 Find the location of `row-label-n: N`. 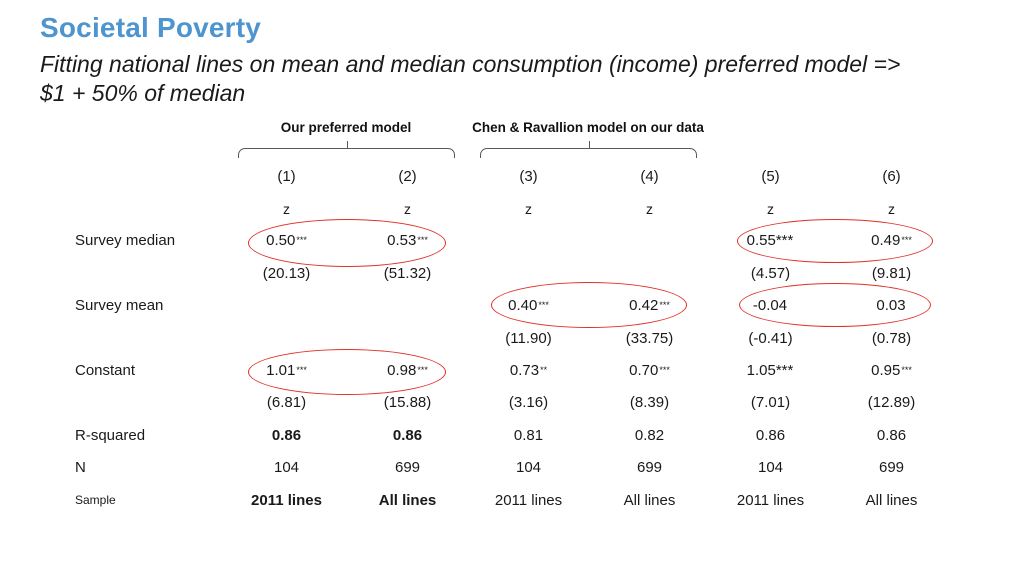

row-label-n: N is located at coordinates (80, 468).